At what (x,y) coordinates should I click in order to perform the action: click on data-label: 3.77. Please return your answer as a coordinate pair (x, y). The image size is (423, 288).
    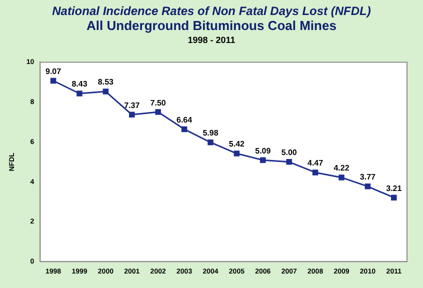
    Looking at the image, I should click on (368, 177).